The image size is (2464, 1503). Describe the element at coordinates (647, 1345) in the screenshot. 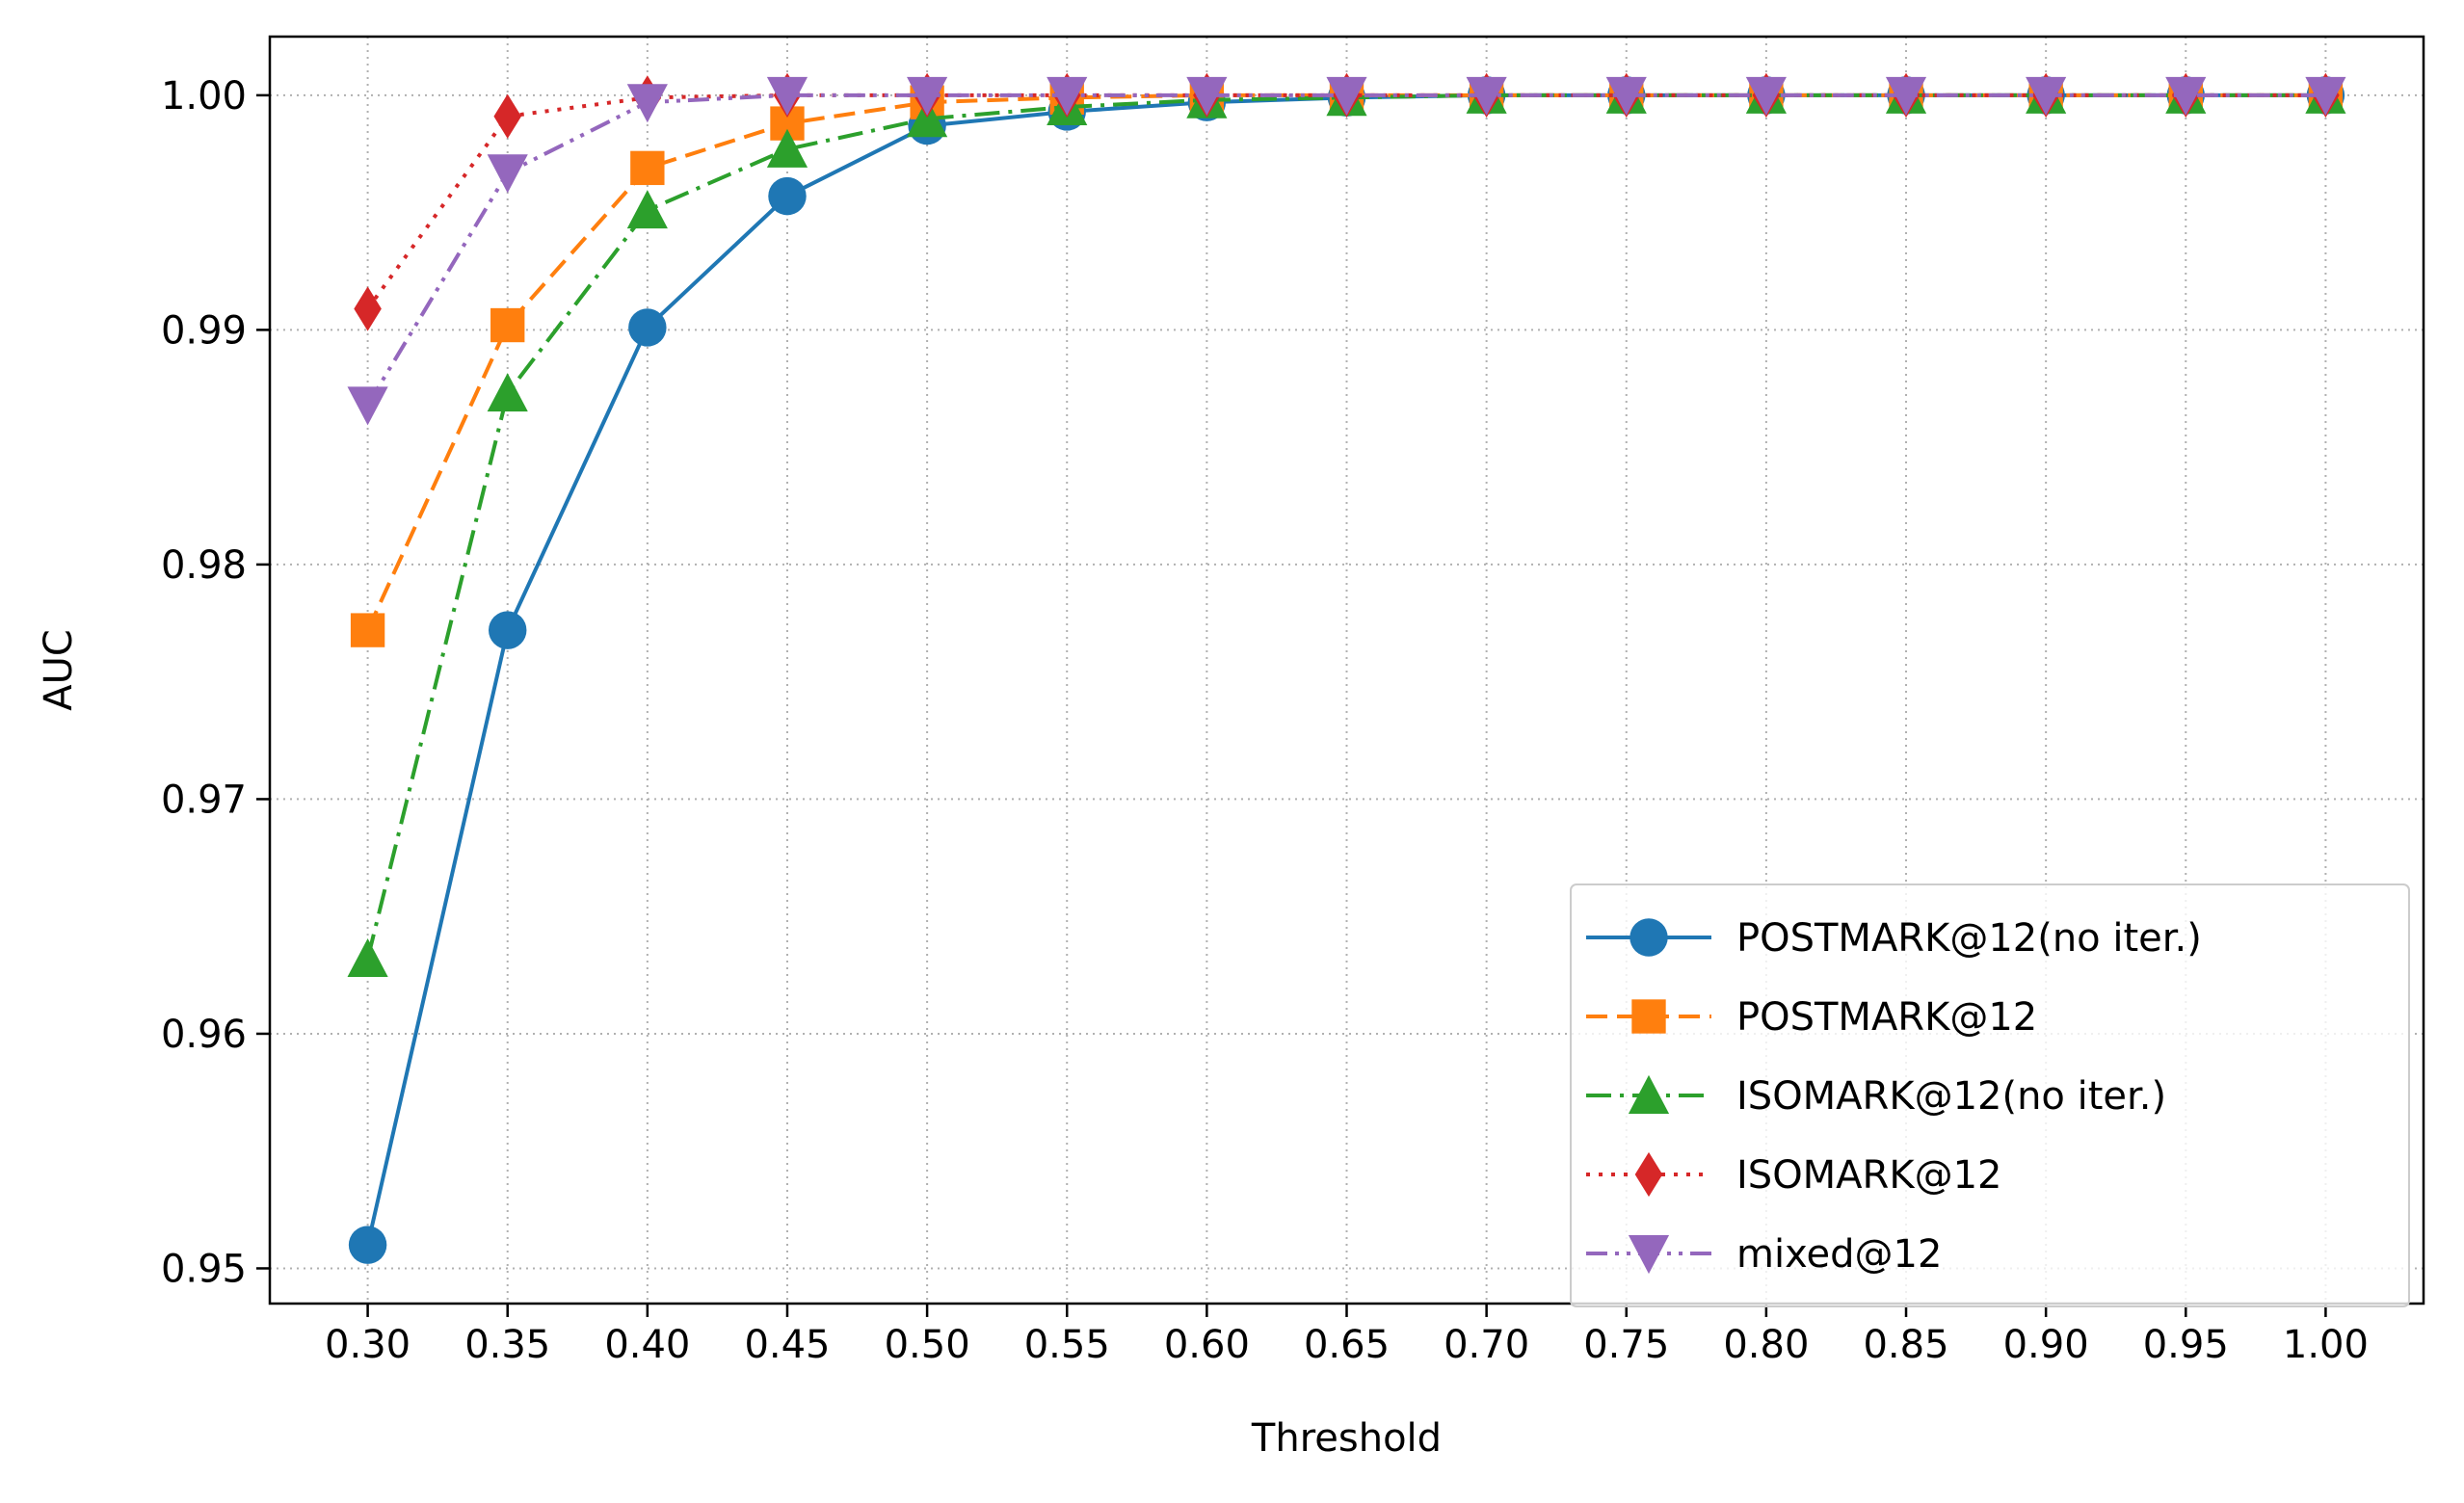

I see `x-tick-label: 0.40` at that location.